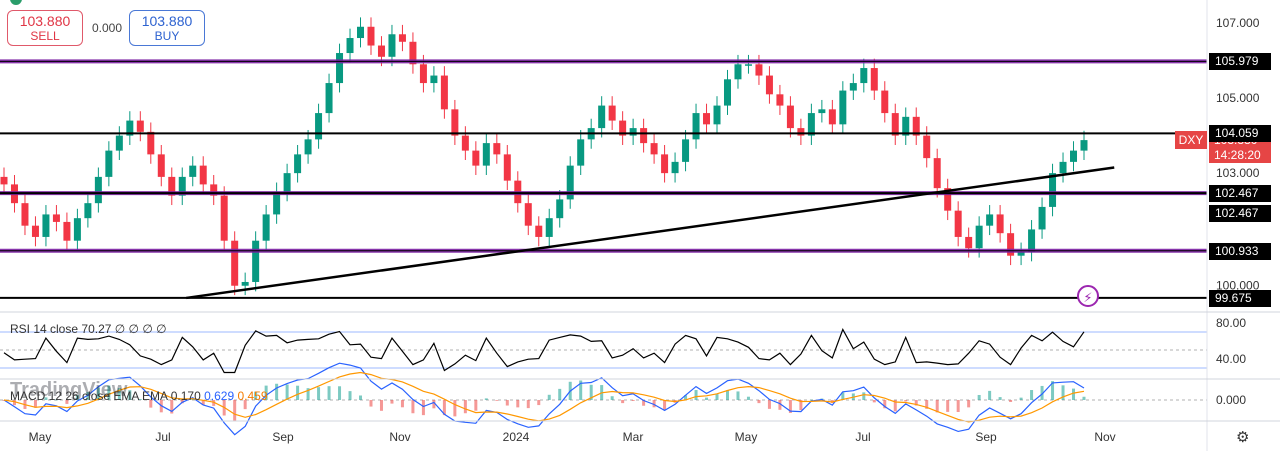  What do you see at coordinates (219, 396) in the screenshot?
I see `macd-value: 0.629` at bounding box center [219, 396].